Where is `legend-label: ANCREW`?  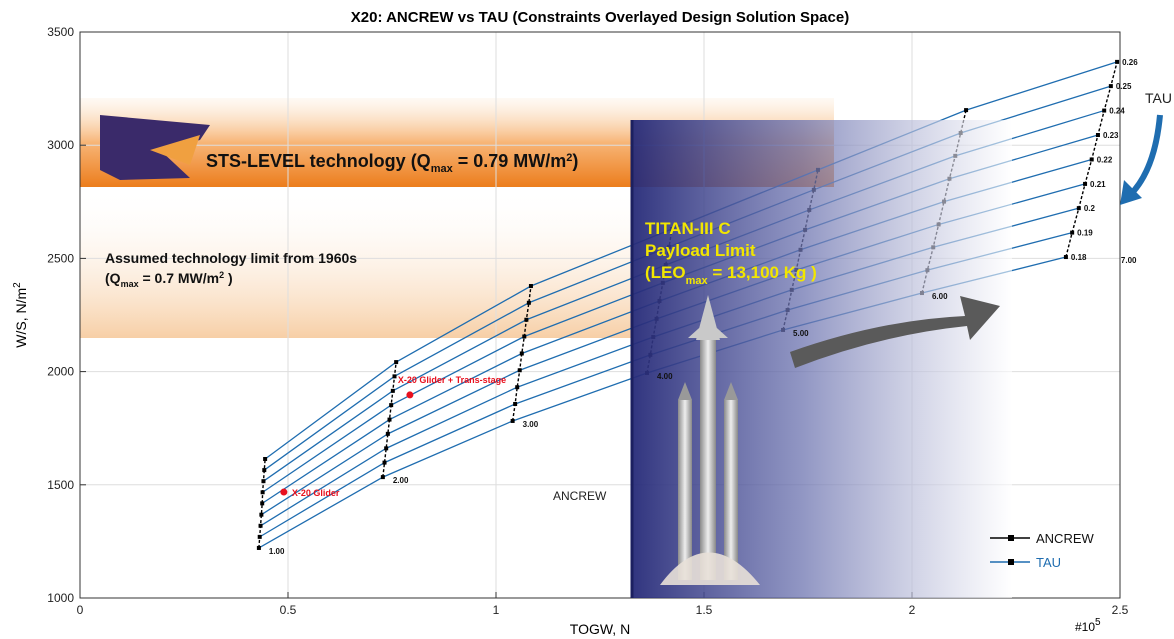
legend-label: ANCREW is located at coordinates (1065, 538).